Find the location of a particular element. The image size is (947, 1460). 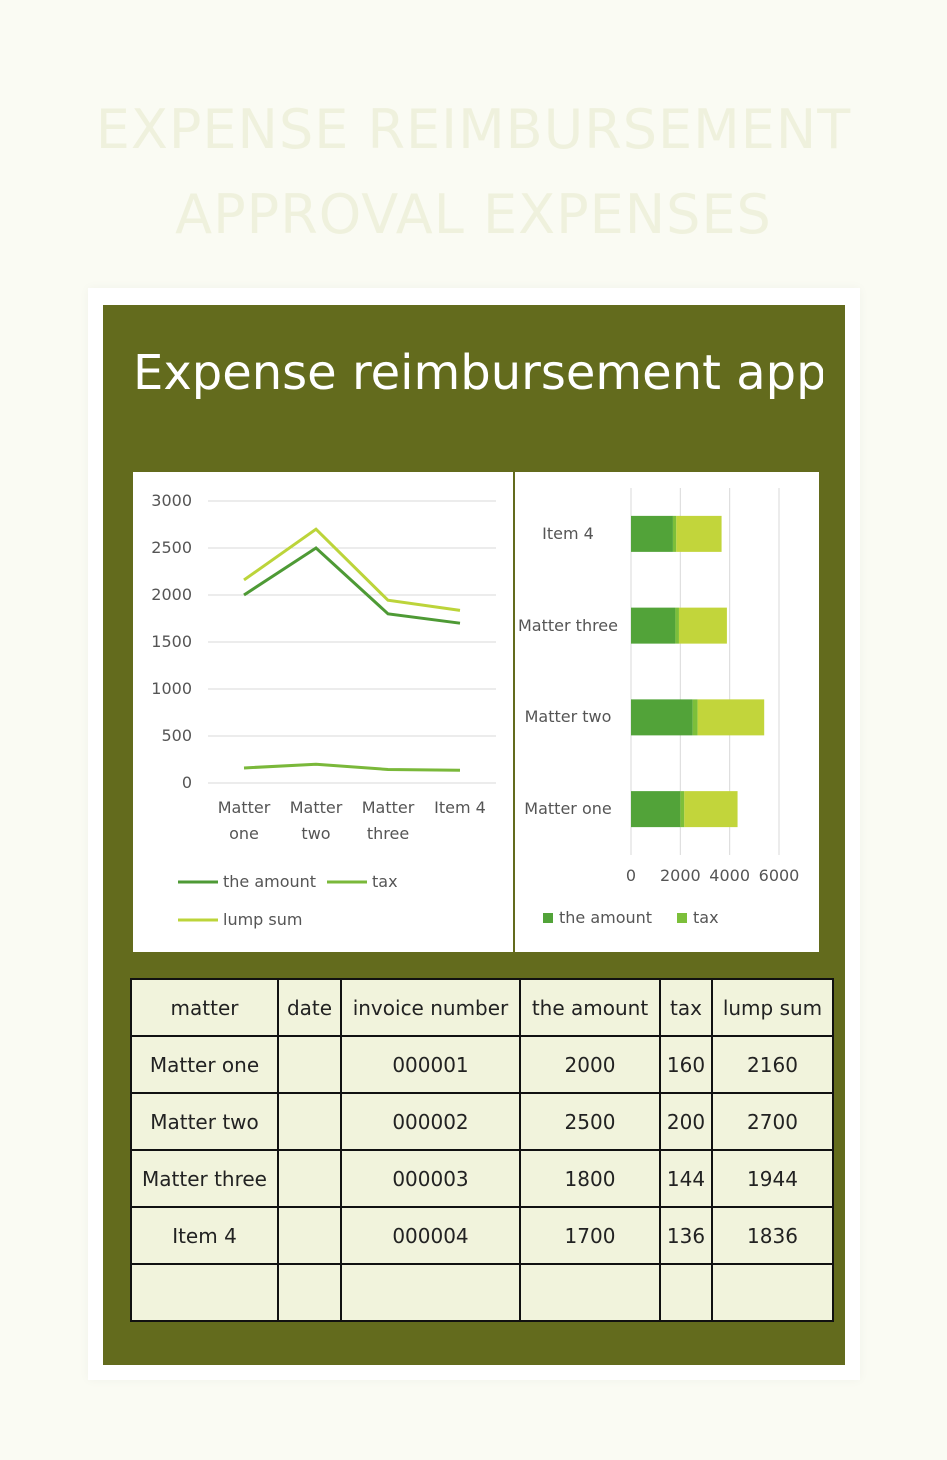

x-tick-label: 6000 is located at coordinates (779, 875).